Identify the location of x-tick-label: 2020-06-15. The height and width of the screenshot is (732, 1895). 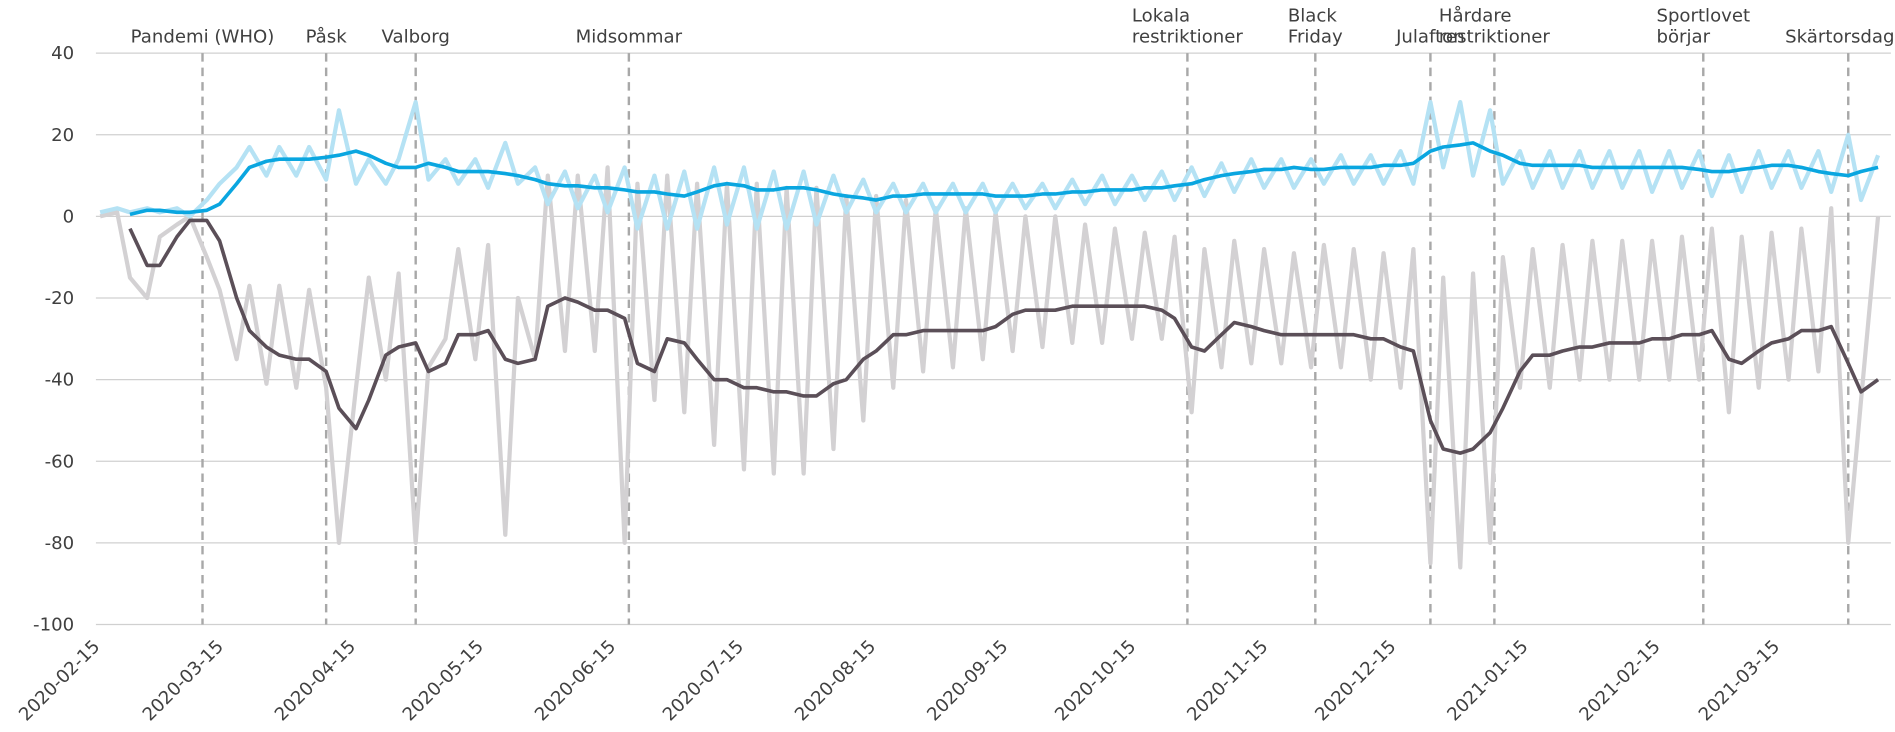
(575, 680).